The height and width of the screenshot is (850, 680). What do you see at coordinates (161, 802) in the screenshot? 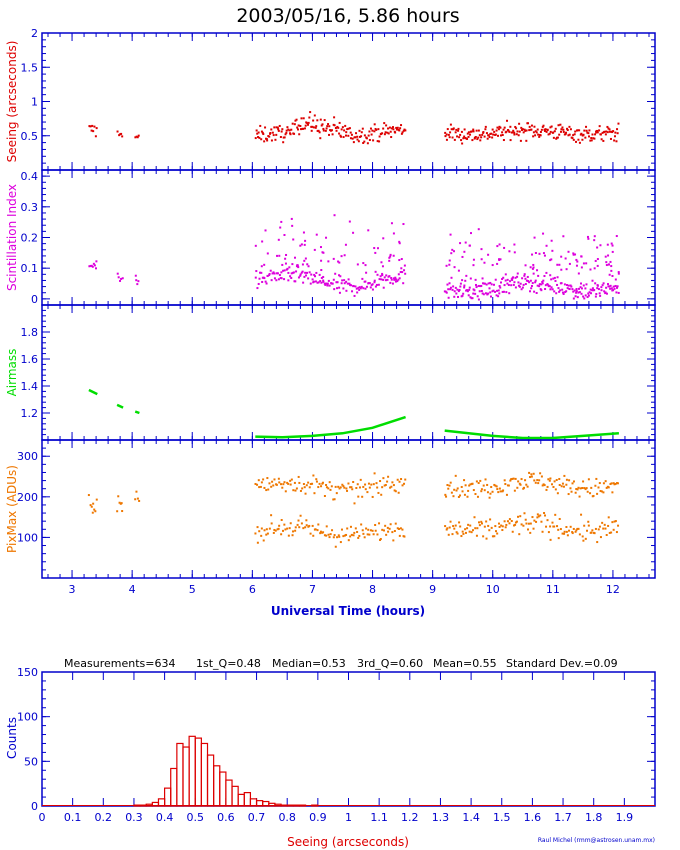
I see `histogram-bar` at bounding box center [161, 802].